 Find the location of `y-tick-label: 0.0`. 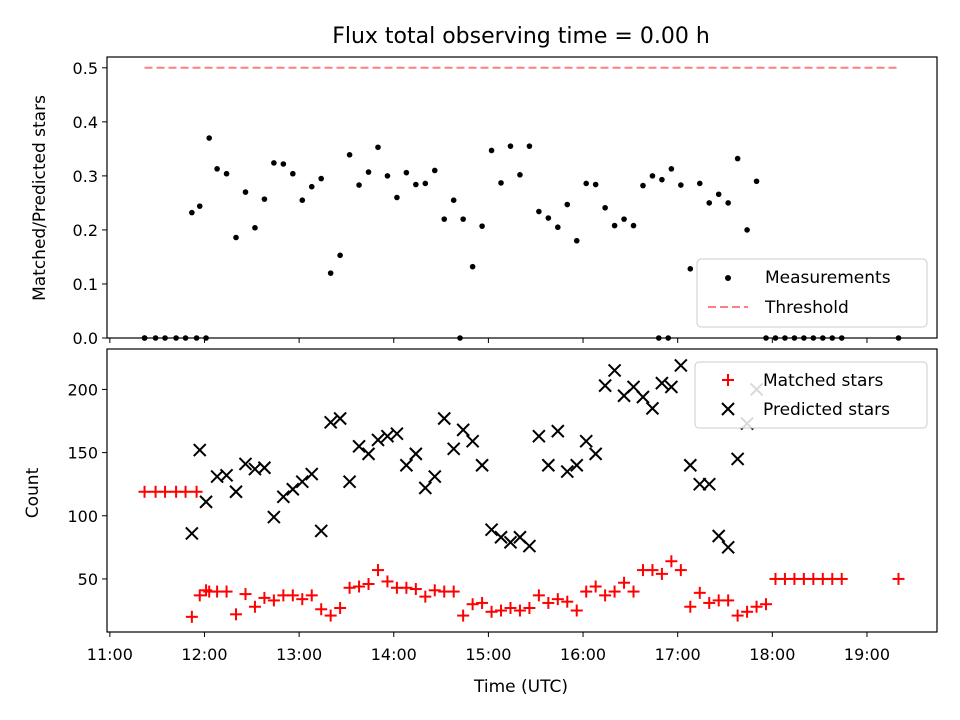

y-tick-label: 0.0 is located at coordinates (85, 338).